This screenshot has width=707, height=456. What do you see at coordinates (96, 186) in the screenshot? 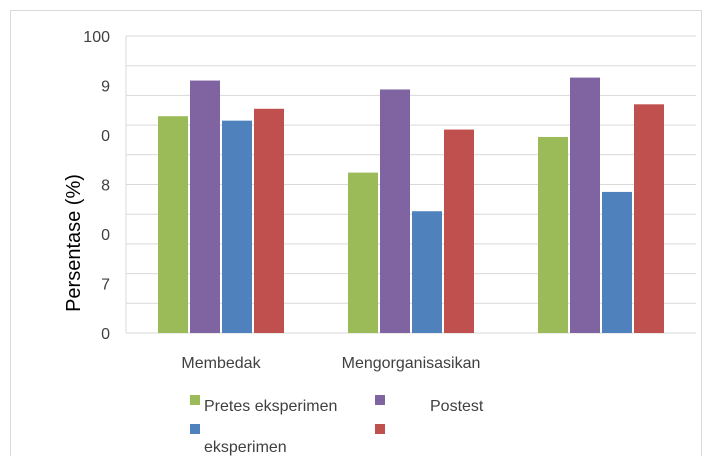
I see `y-axis-ticks: 0 7 0 8 0 9 100` at bounding box center [96, 186].